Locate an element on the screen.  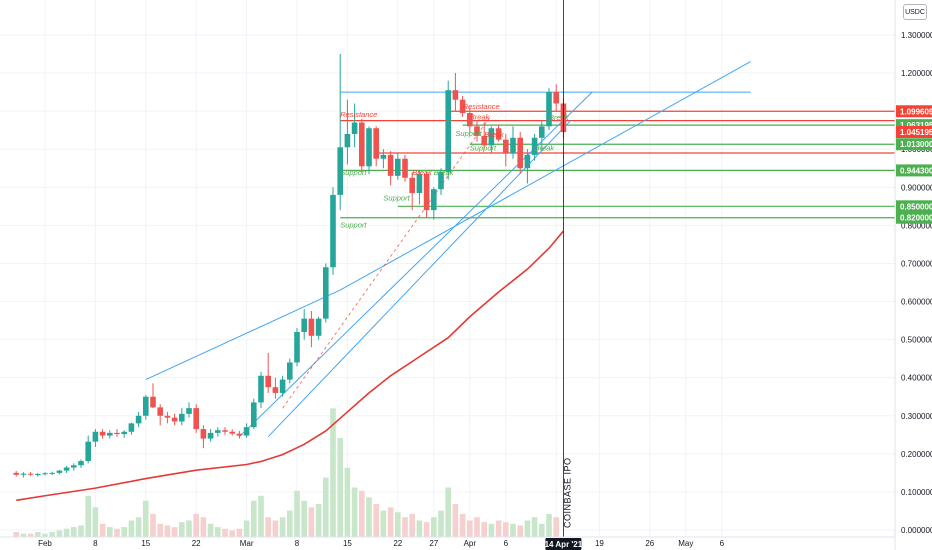
crosshair-date-label: 14 Apr '21 is located at coordinates (564, 544).